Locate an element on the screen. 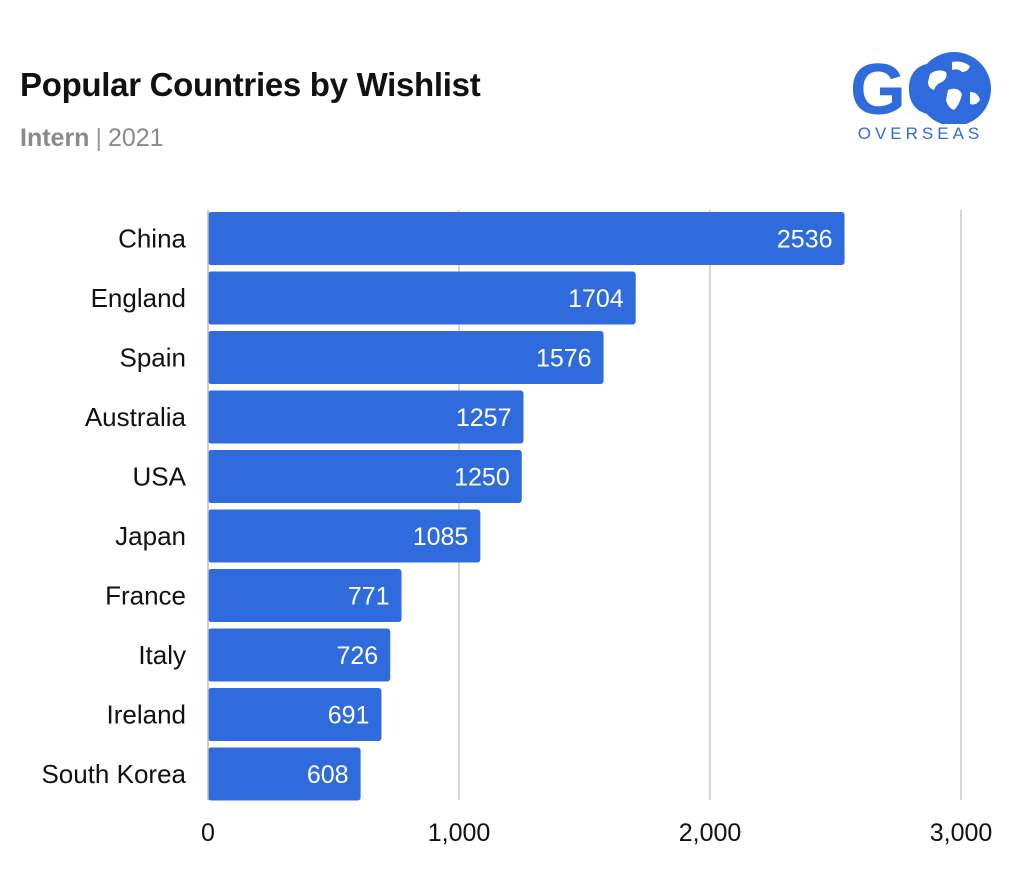 Image resolution: width=1014 pixels, height=871 pixels. x-tick-label: 0 is located at coordinates (208, 833).